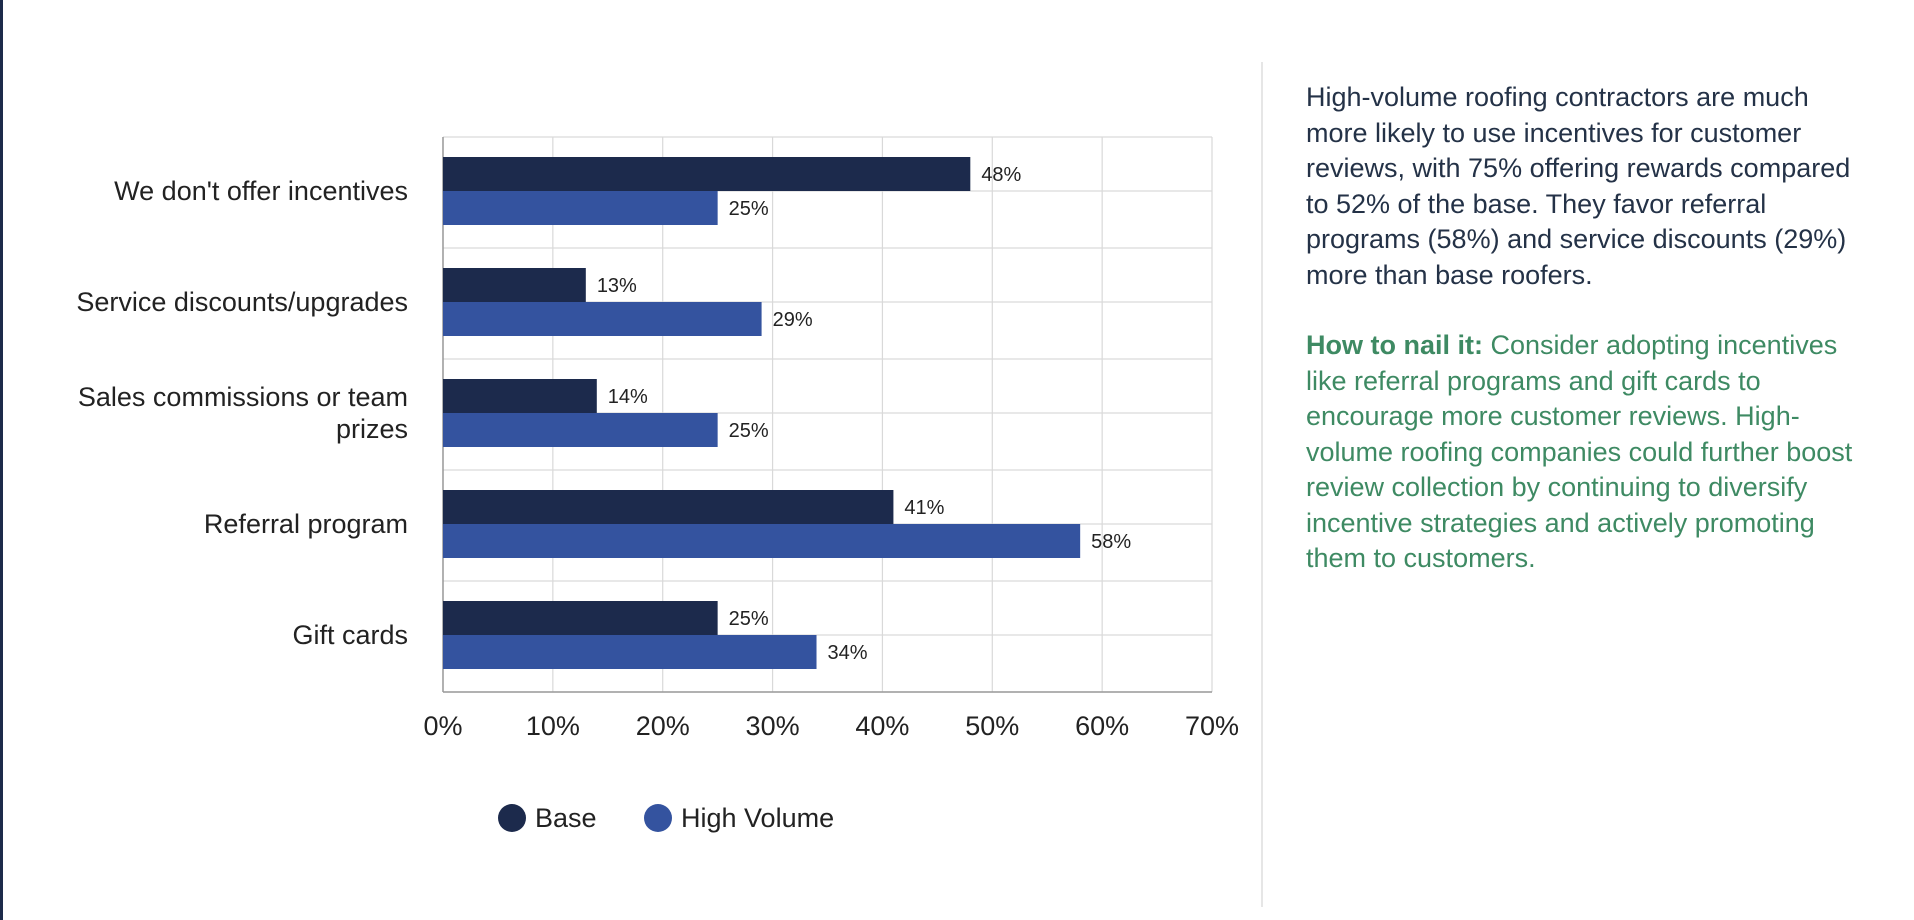 This screenshot has height=920, width=1914. I want to click on x-tick-label: 10%, so click(553, 726).